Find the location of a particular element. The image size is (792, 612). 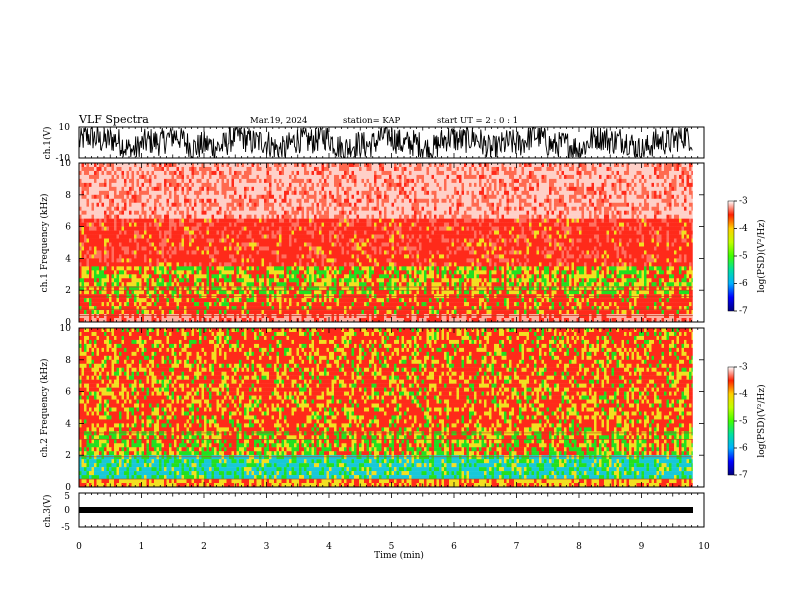

ch1-colorbar-ticks: -3 -4 -5 -6 -7 is located at coordinates (741, 257).